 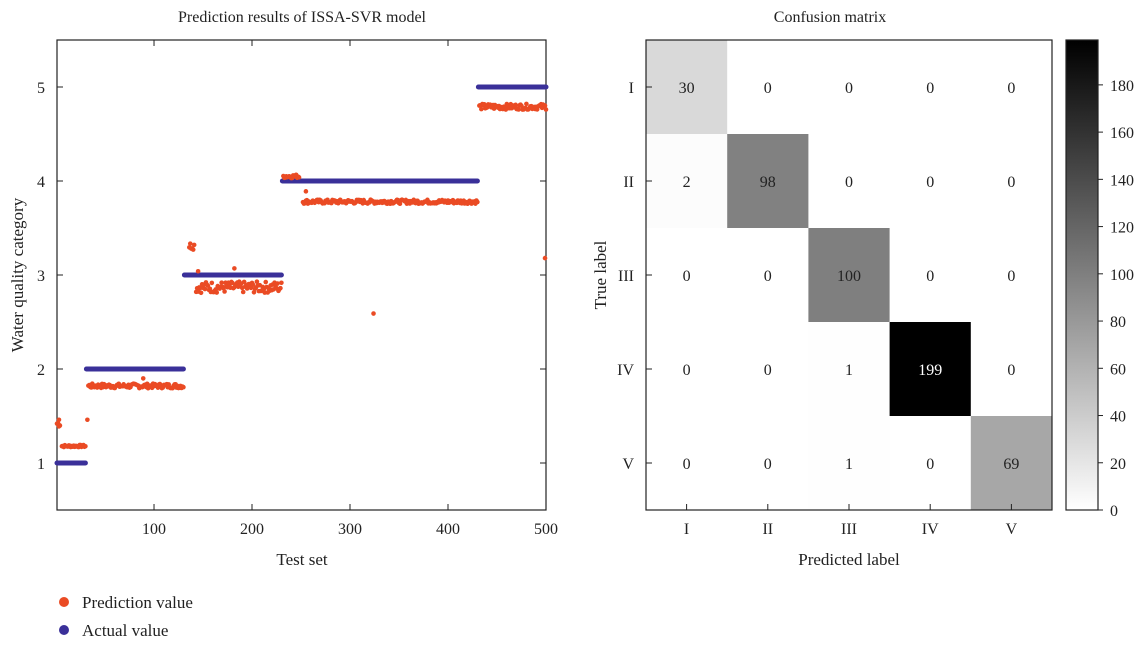 I want to click on cm-x-tick-label: V, so click(x=1012, y=529).